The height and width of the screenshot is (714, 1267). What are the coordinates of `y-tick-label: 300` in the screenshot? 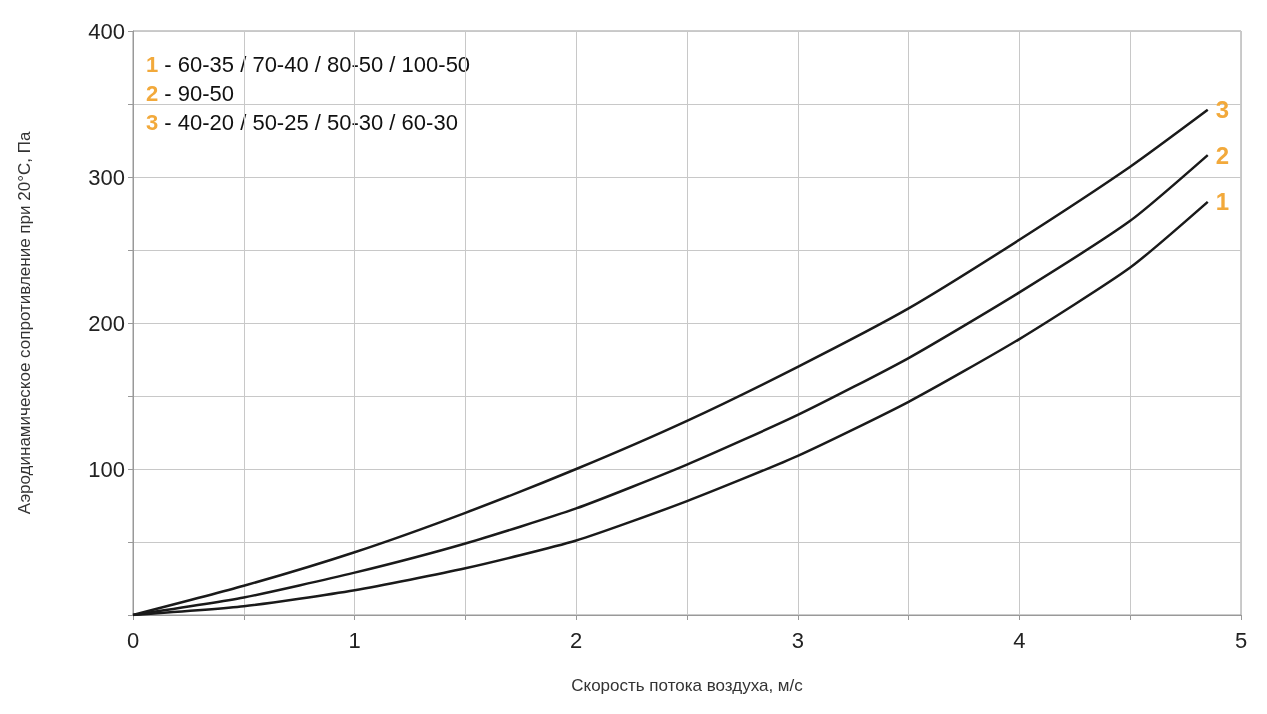 It's located at (106, 177).